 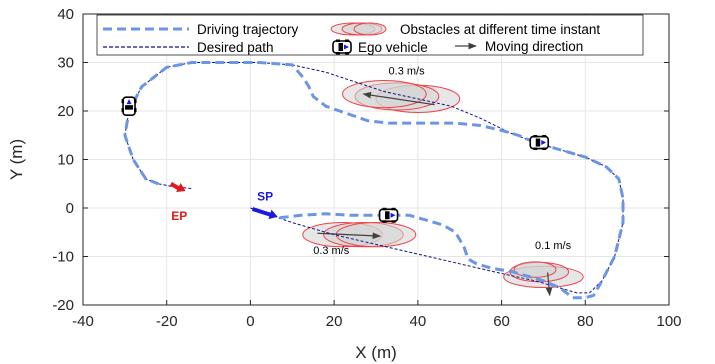 I want to click on legend-ego-label: Ego vehicle, so click(x=393, y=47).